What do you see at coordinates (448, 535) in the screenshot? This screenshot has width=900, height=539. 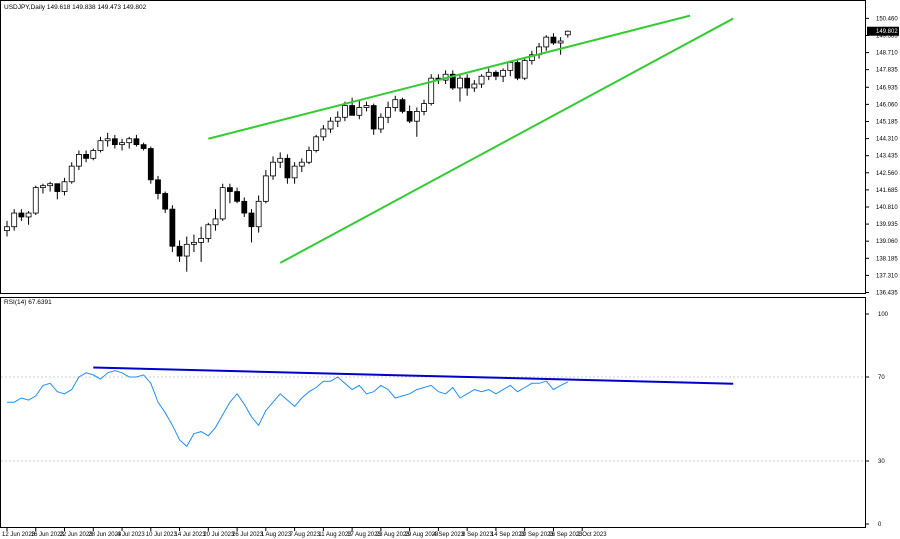 I see `date-tick-label: 4 Sep 2023` at bounding box center [448, 535].